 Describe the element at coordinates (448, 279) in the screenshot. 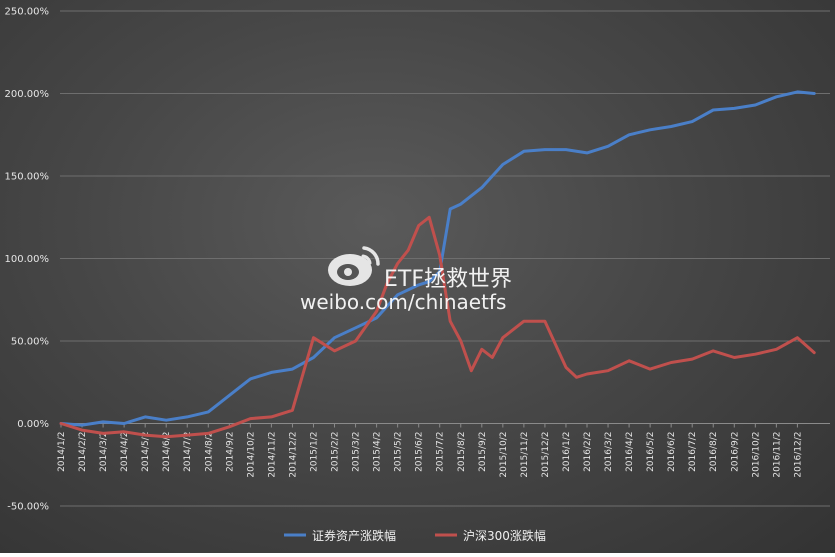

I see `watermark-title: ETF拯救世界` at that location.